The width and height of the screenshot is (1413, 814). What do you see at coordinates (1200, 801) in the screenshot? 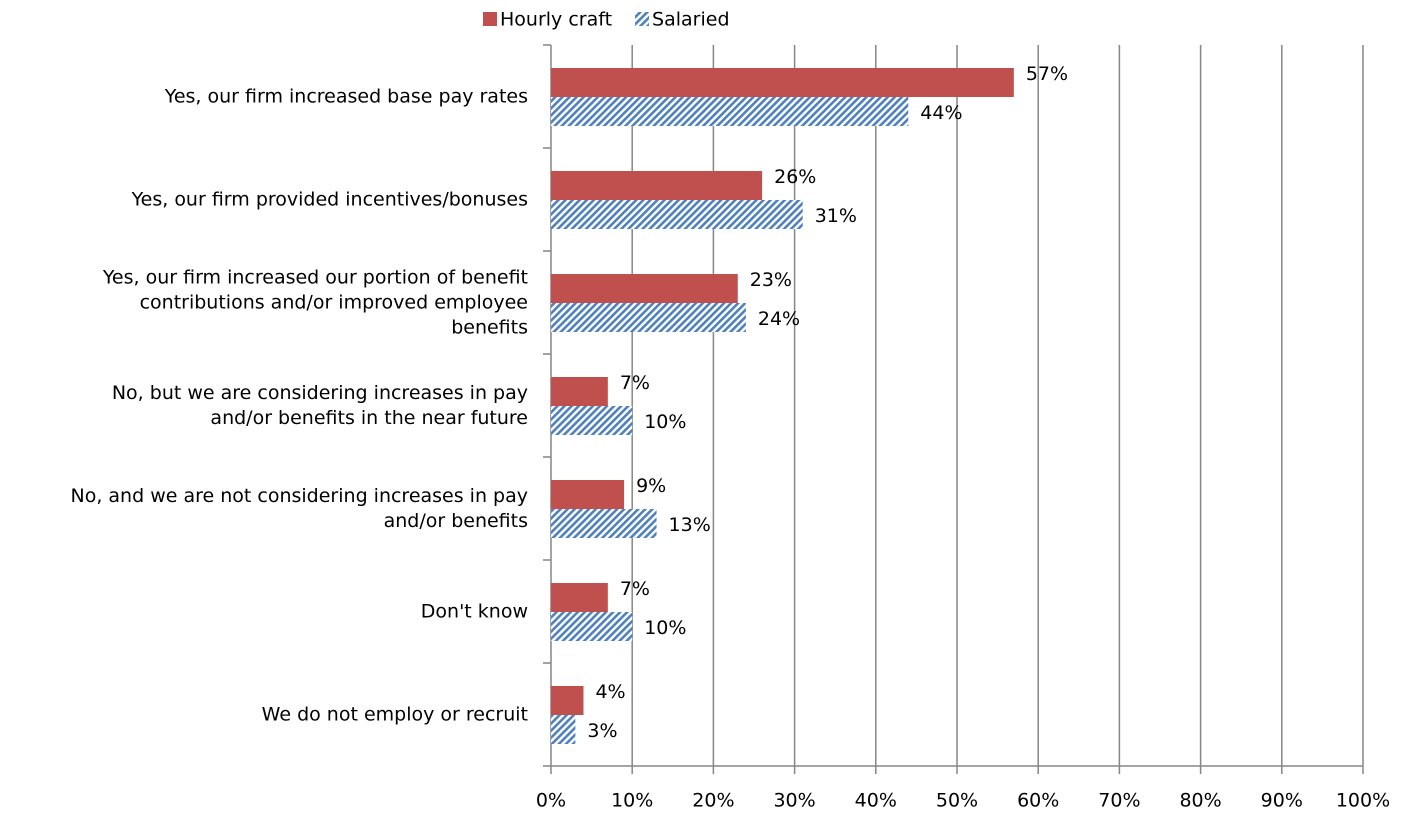
I see `x-tick-label: 80%` at bounding box center [1200, 801].